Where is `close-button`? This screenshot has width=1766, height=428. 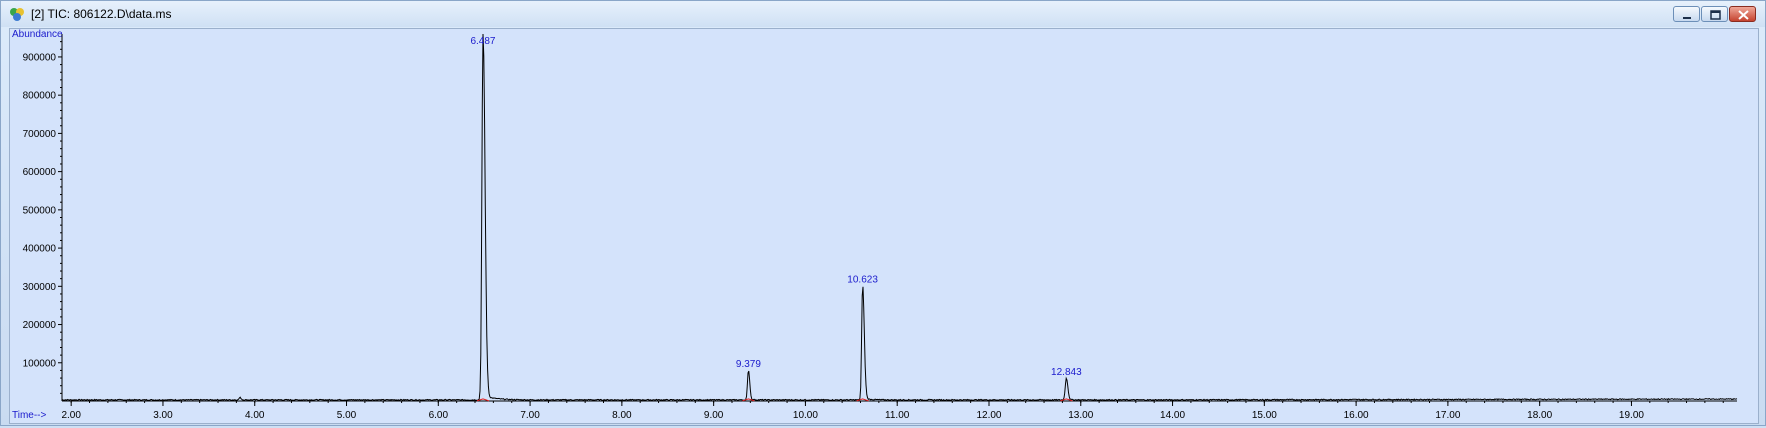 close-button is located at coordinates (1742, 14).